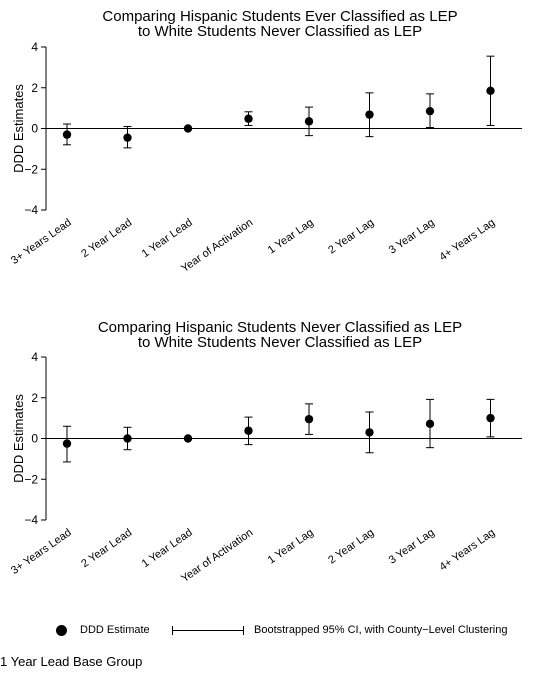  I want to click on chart2-x-tick-label: 3 Year Lag, so click(412, 547).